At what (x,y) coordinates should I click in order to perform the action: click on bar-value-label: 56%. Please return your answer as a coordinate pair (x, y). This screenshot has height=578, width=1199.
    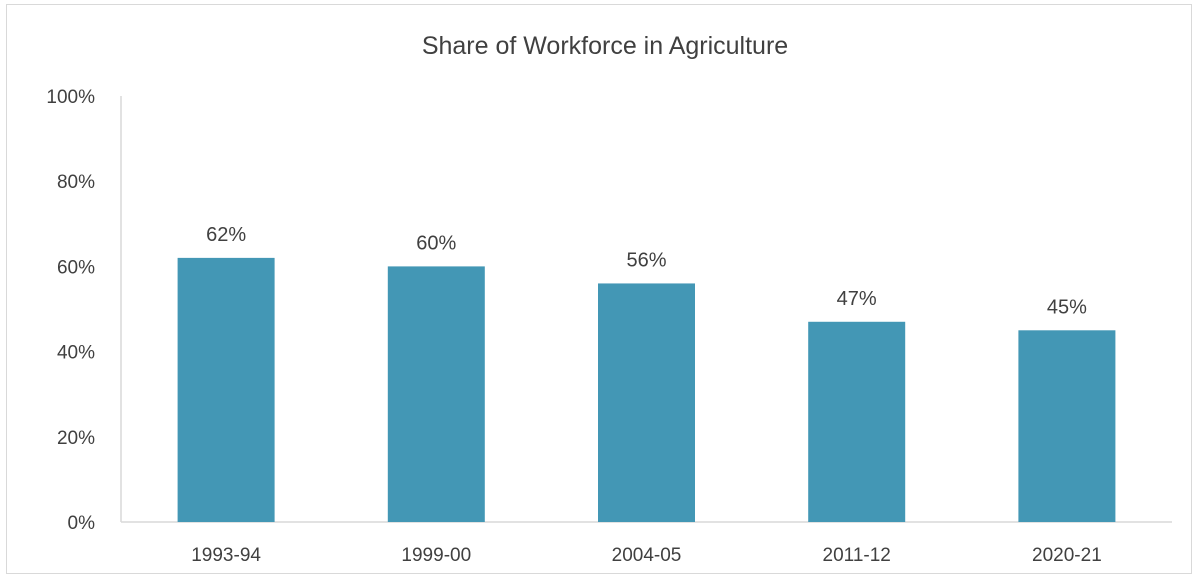
    Looking at the image, I should click on (646, 260).